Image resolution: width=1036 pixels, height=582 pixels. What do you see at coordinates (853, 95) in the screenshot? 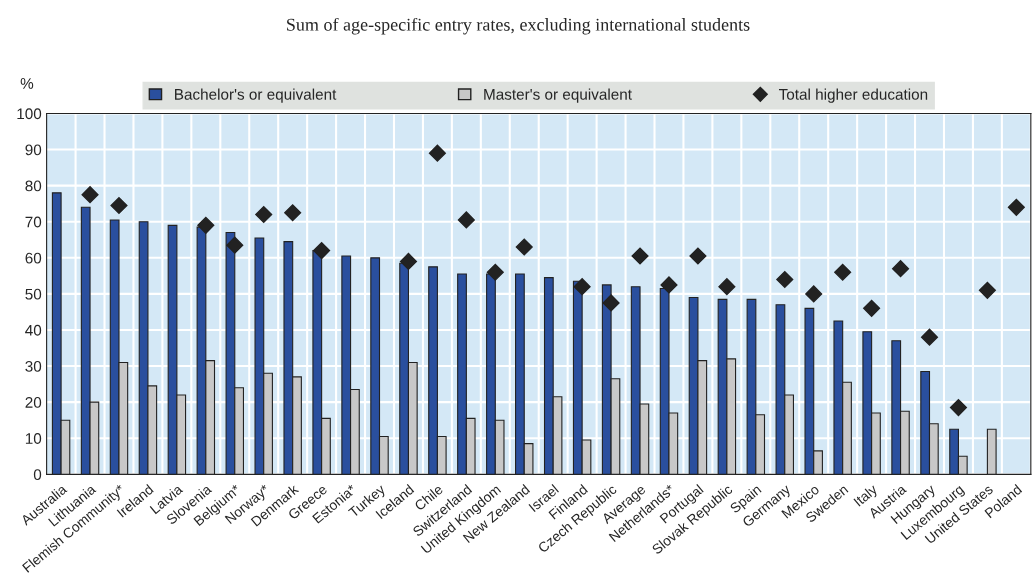
I see `legend-label: Total higher education` at bounding box center [853, 95].